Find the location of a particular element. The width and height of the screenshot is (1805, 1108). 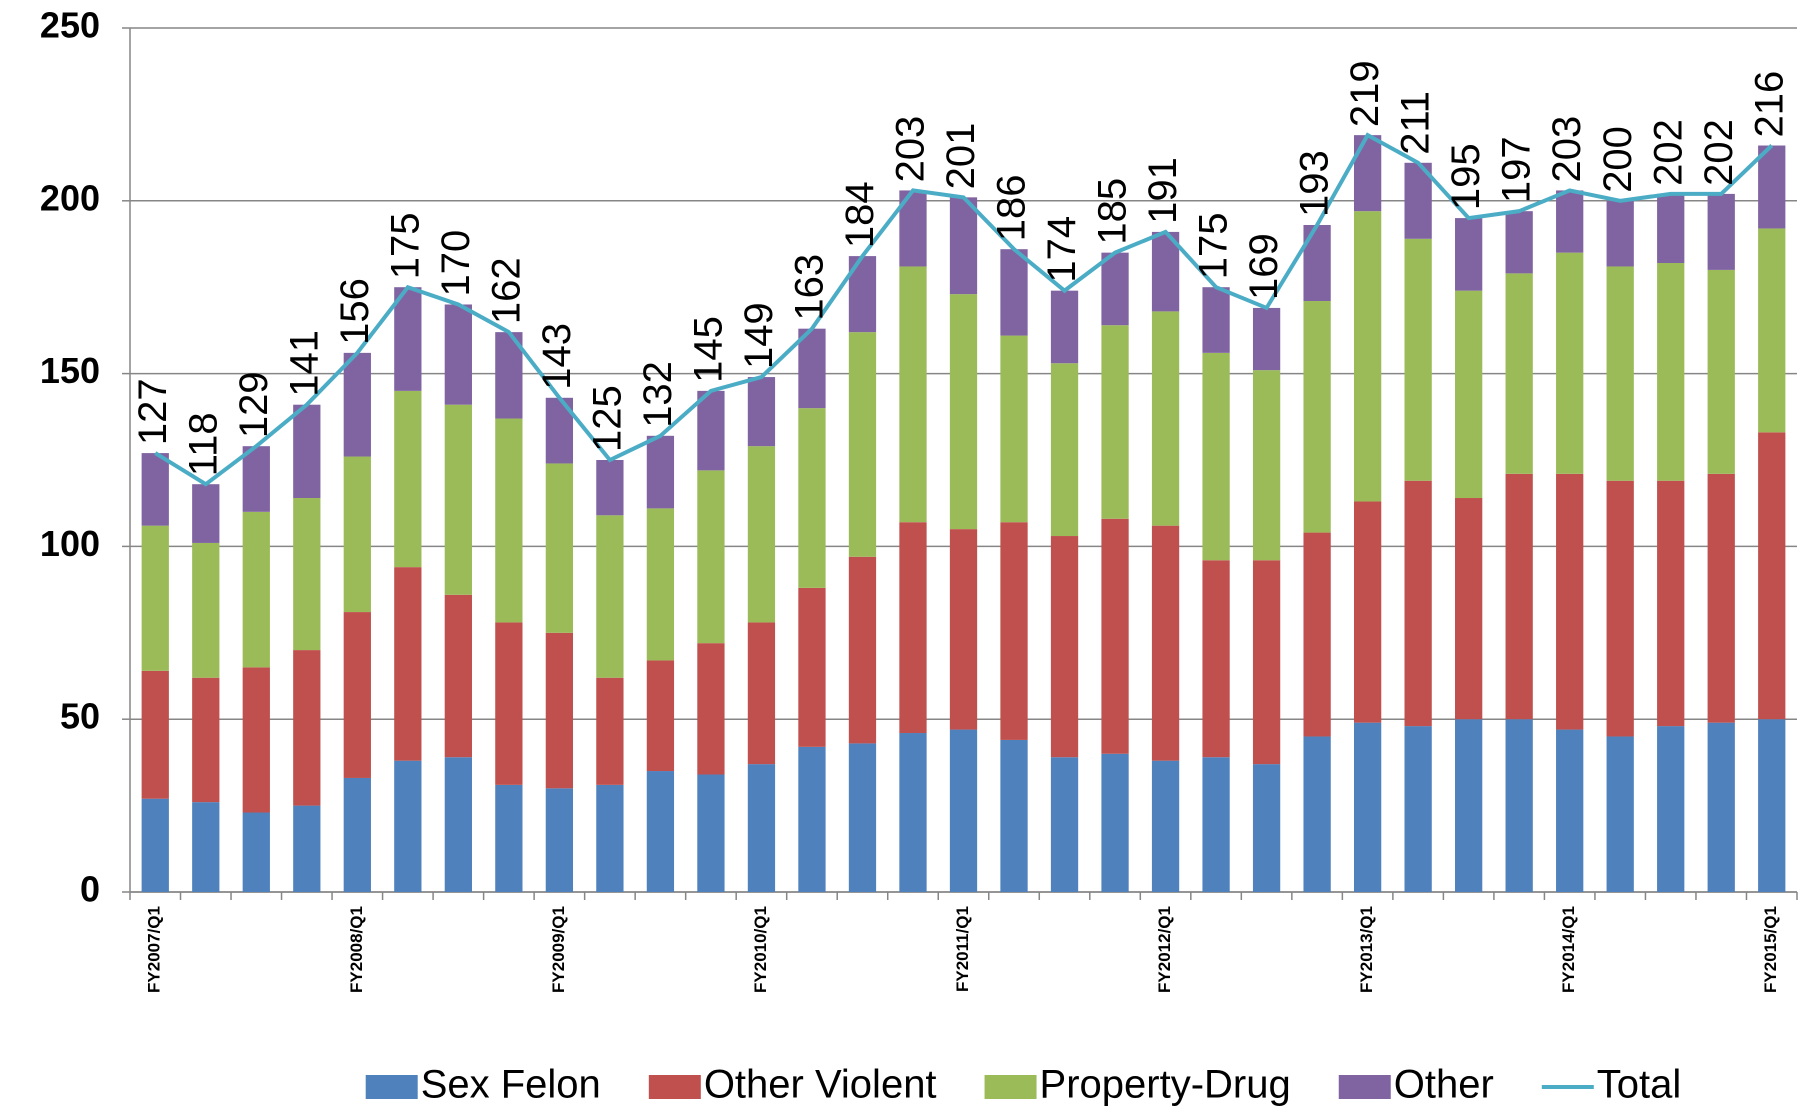

legend-label: Other Violent is located at coordinates (820, 1085).